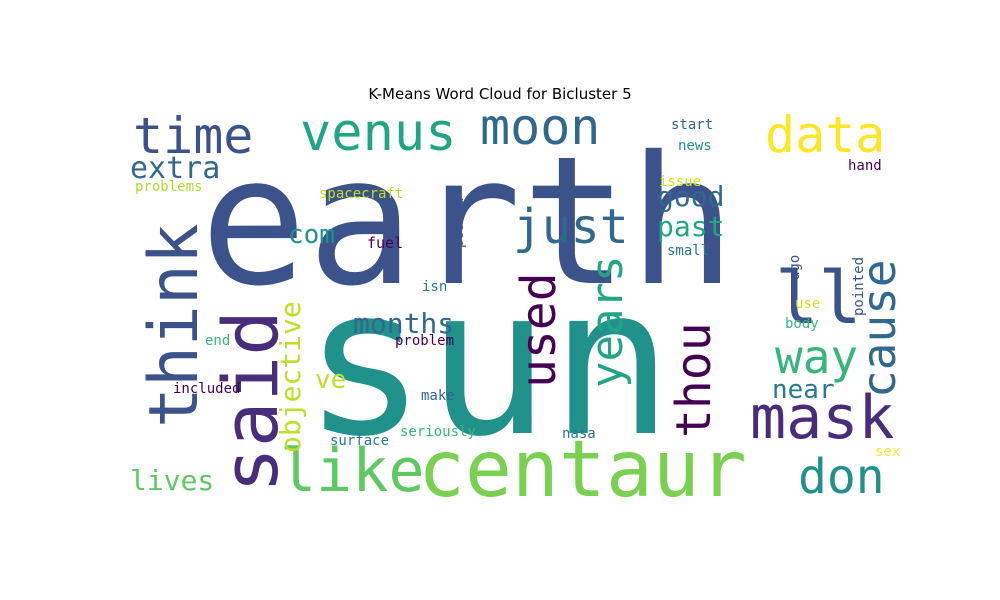  Describe the element at coordinates (434, 287) in the screenshot. I see `word-isn: isn` at that location.